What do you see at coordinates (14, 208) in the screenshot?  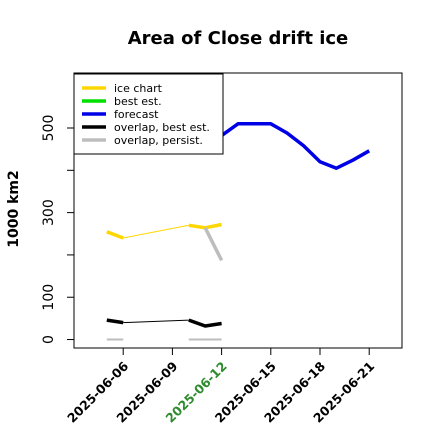 I see `y-axis-label: 1000 km2` at bounding box center [14, 208].